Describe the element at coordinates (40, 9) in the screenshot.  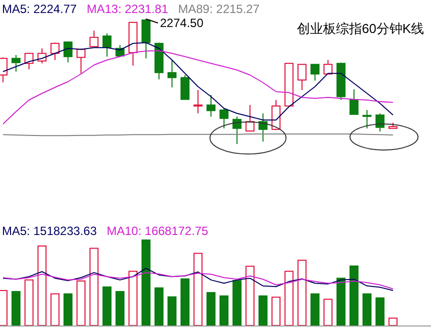
I see `text: MA5: 2224.77` at that location.